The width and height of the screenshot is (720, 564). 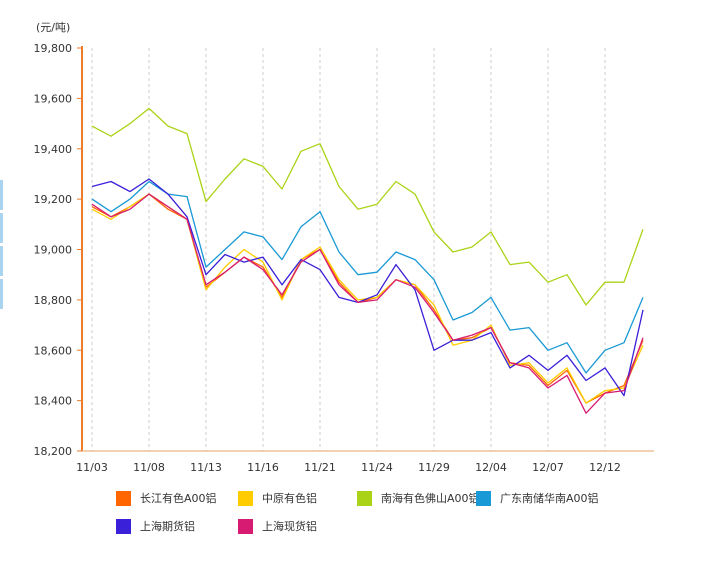 I want to click on x-tick-label: 12/07, so click(x=548, y=467).